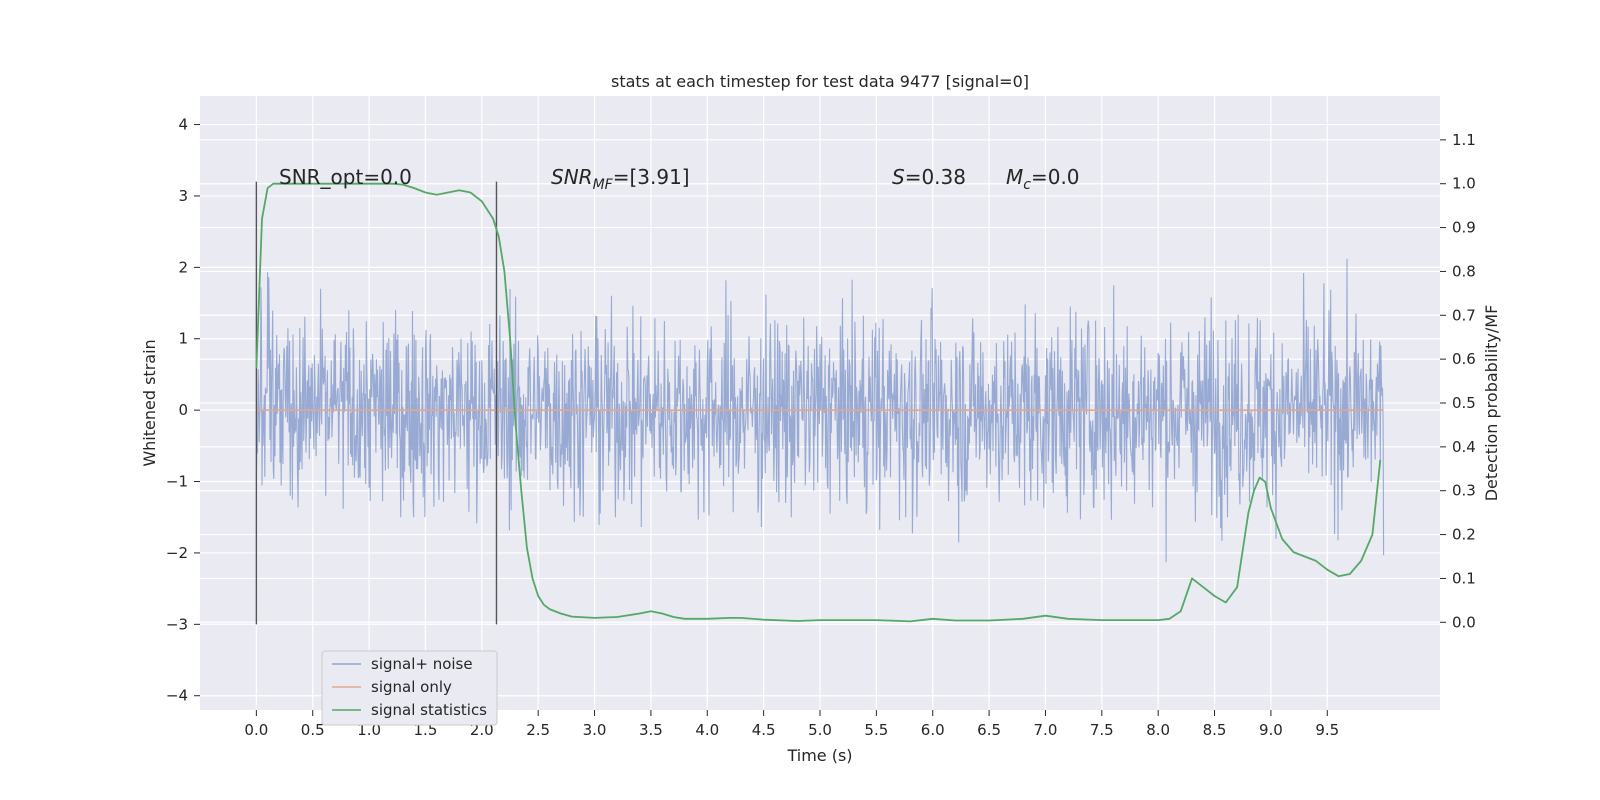  What do you see at coordinates (376, 403) in the screenshot?
I see `vertical-markers` at bounding box center [376, 403].